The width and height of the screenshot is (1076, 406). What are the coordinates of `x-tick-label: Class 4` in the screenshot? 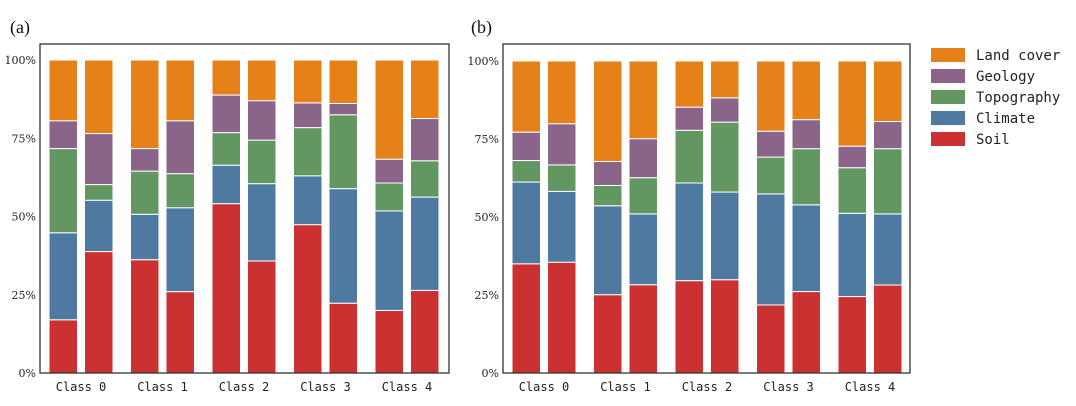 It's located at (870, 387).